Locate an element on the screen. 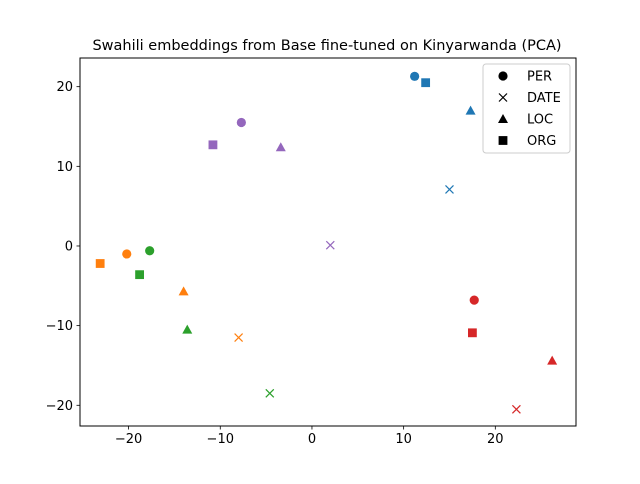  legend-marker-x is located at coordinates (503, 97).